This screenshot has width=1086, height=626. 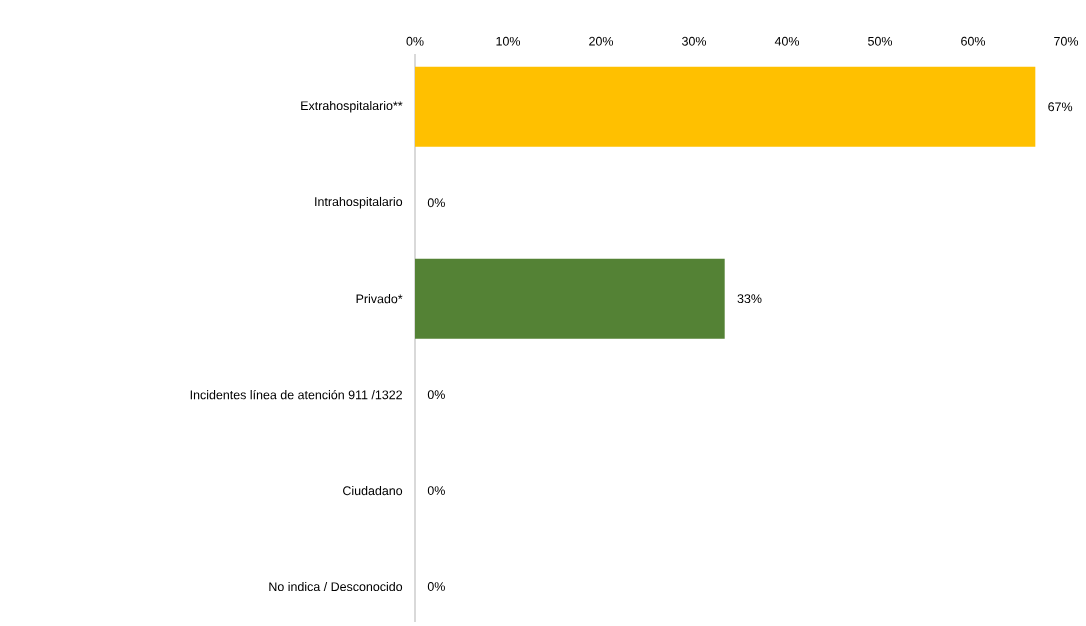 What do you see at coordinates (379, 298) in the screenshot?
I see `y-tick-label: Privado*` at bounding box center [379, 298].